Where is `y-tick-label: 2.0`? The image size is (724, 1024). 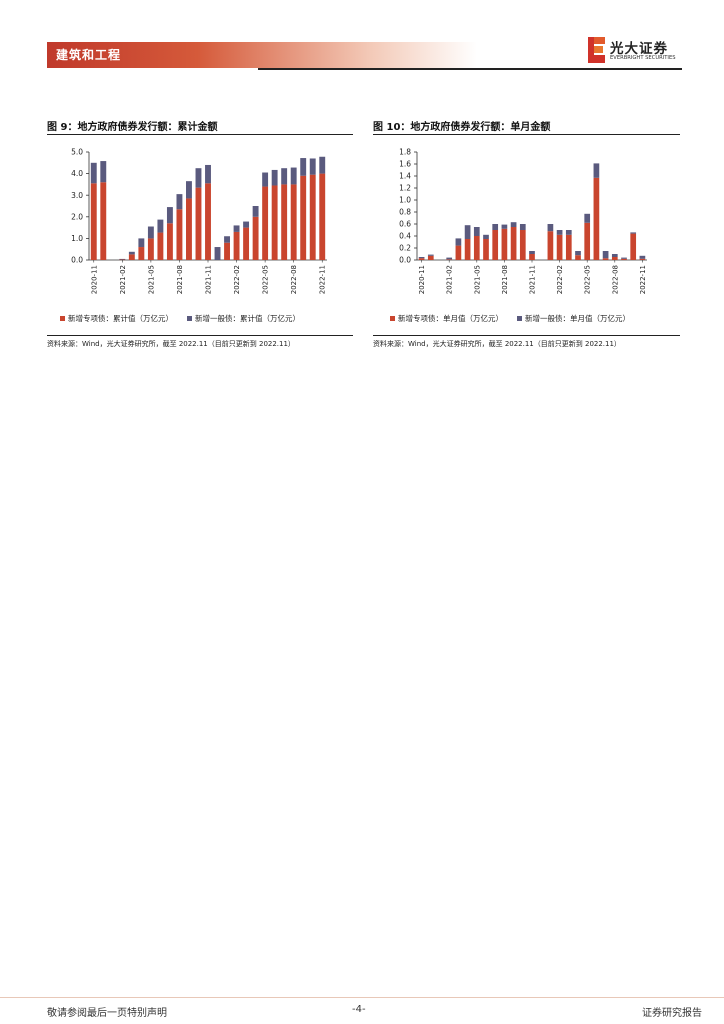 y-tick-label: 2.0 is located at coordinates (77, 216).